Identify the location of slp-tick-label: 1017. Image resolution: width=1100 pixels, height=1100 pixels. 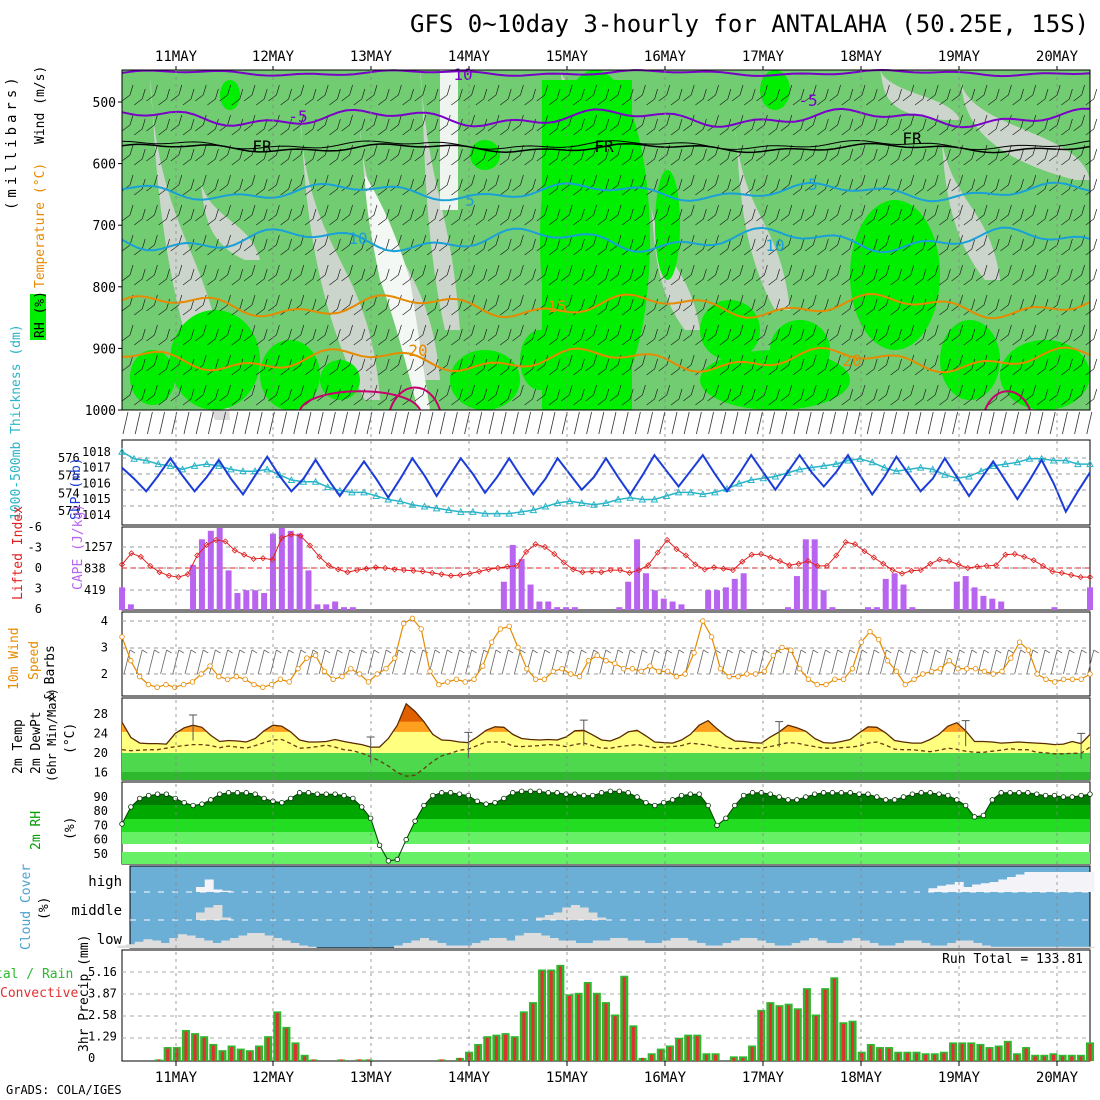
(96, 468).